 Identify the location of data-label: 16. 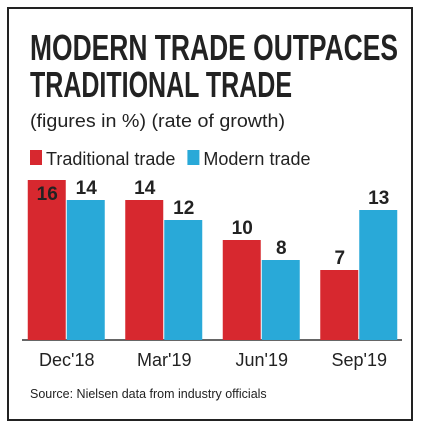
(47, 194).